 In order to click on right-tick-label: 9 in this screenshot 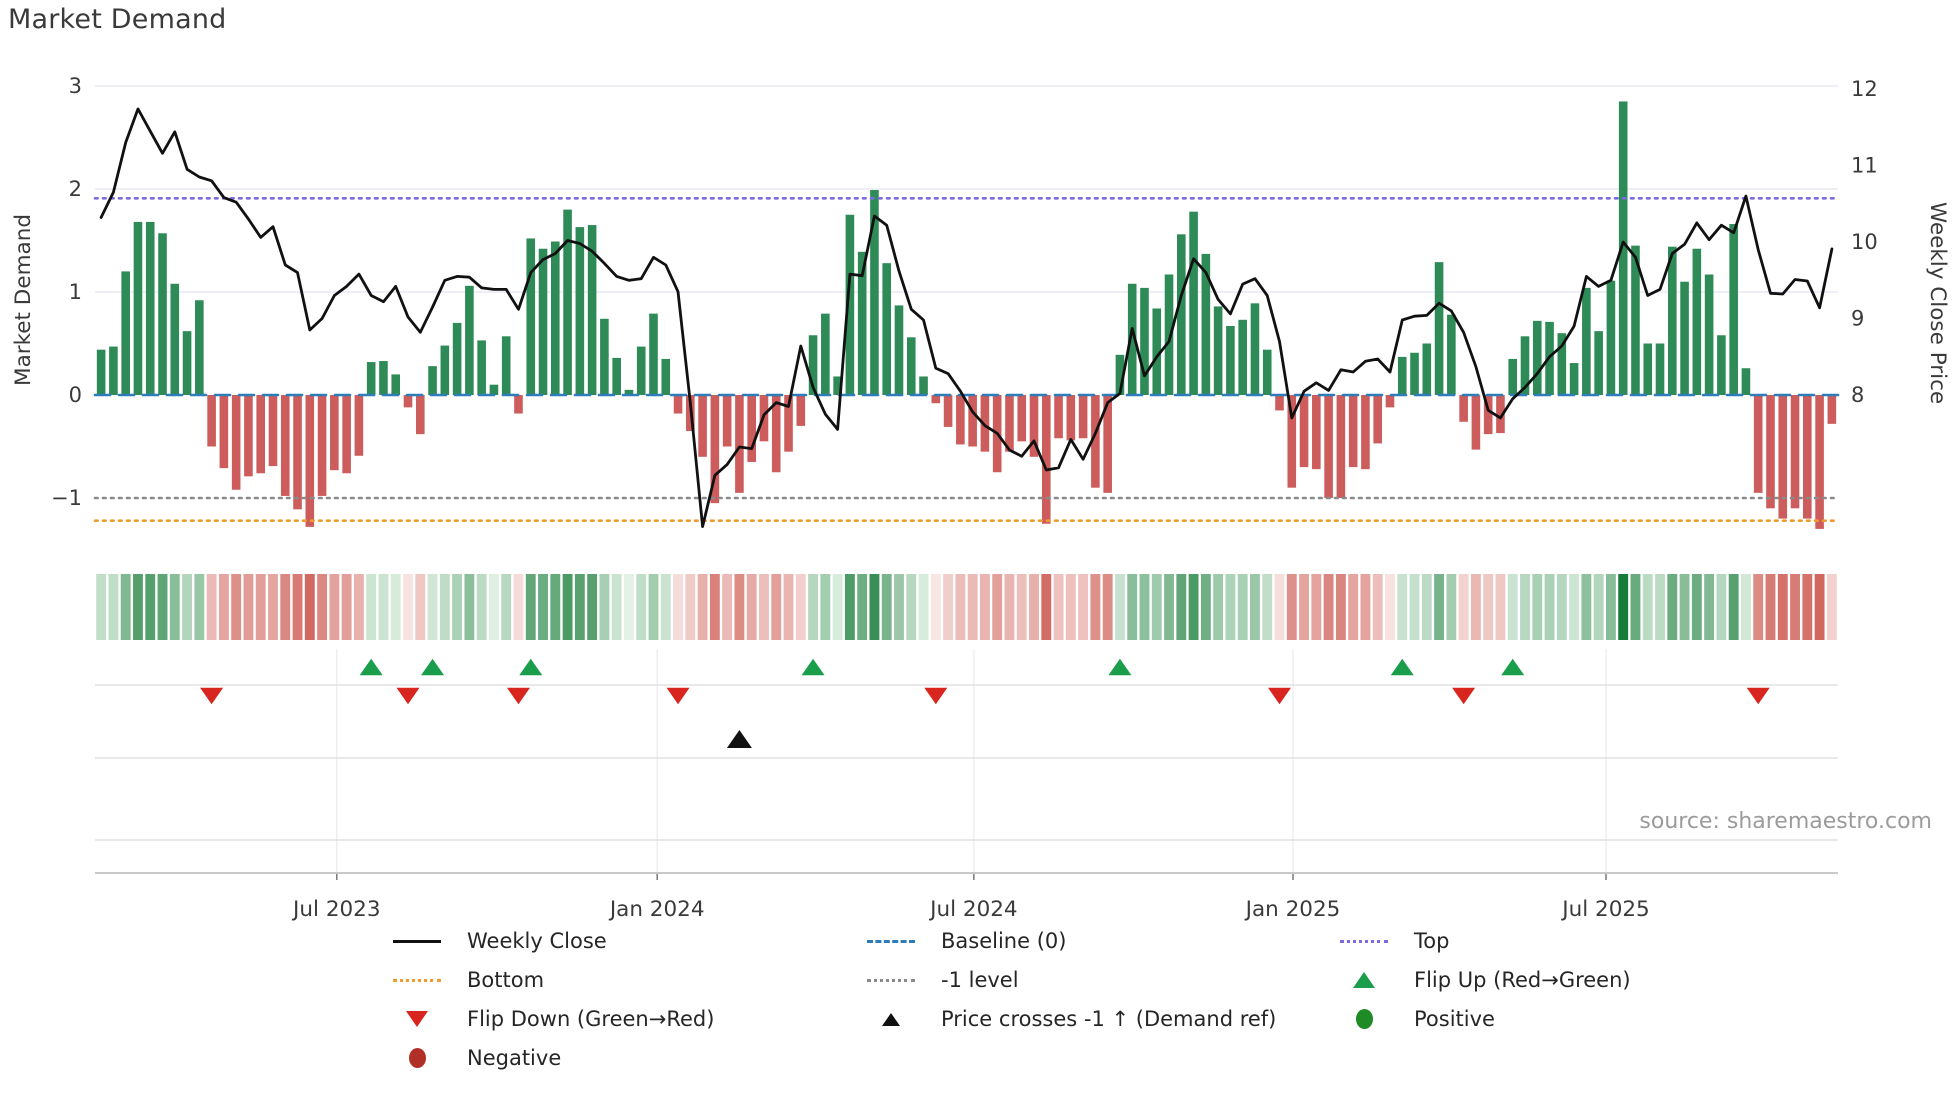, I will do `click(1857, 319)`.